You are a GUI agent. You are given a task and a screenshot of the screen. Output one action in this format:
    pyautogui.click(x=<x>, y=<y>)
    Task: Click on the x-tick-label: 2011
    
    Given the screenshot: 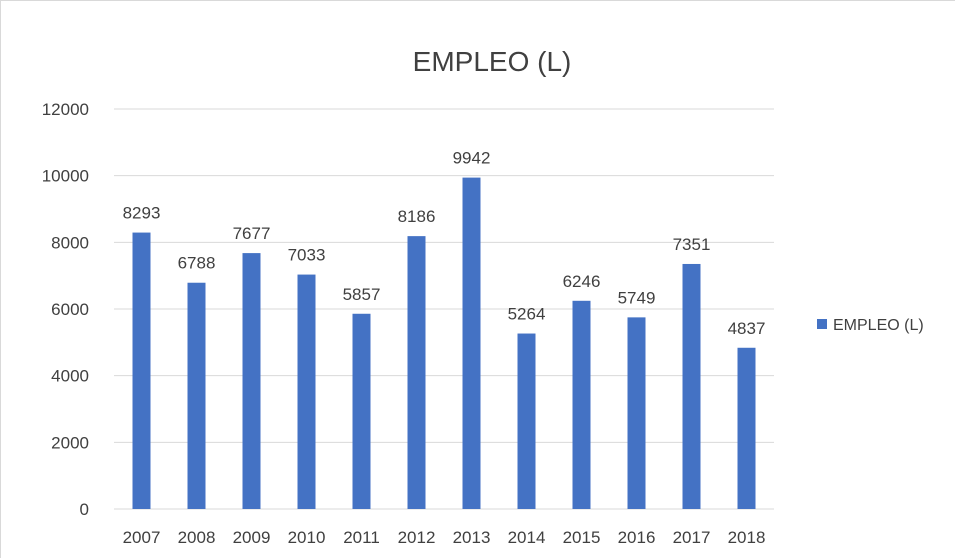 What is the action you would take?
    pyautogui.click(x=361, y=537)
    